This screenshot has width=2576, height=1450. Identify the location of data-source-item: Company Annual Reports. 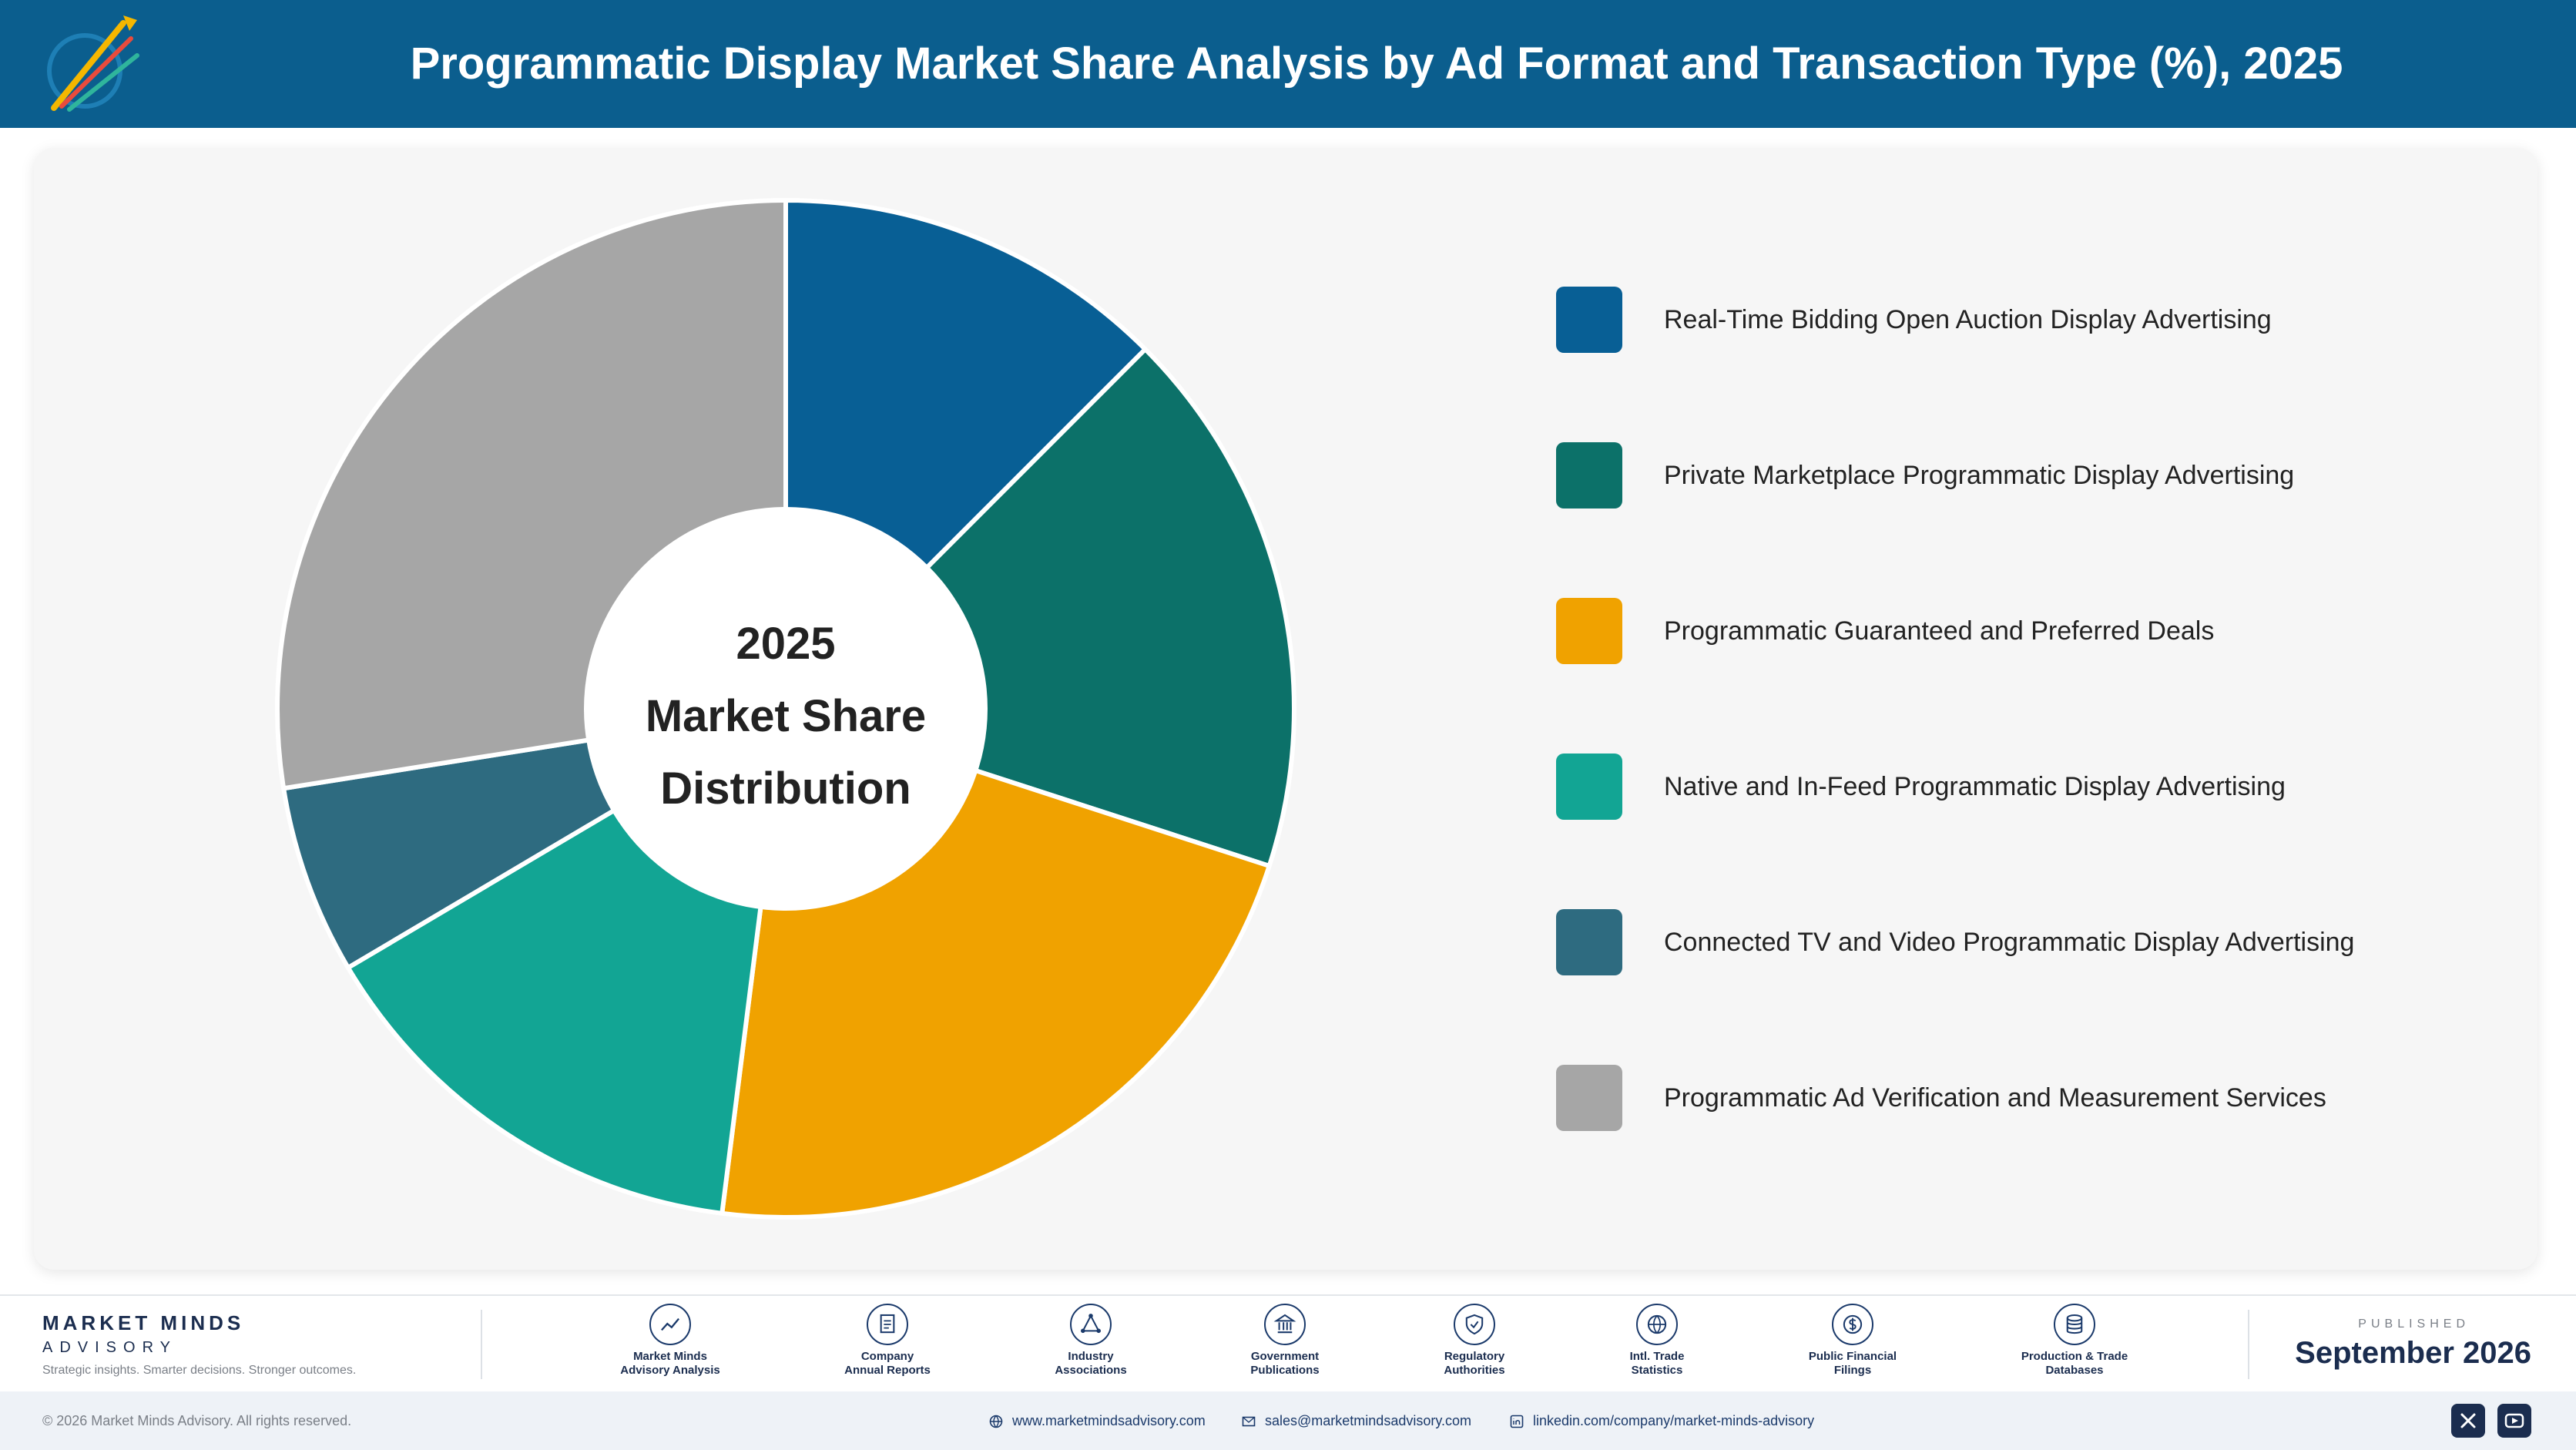
(887, 1341).